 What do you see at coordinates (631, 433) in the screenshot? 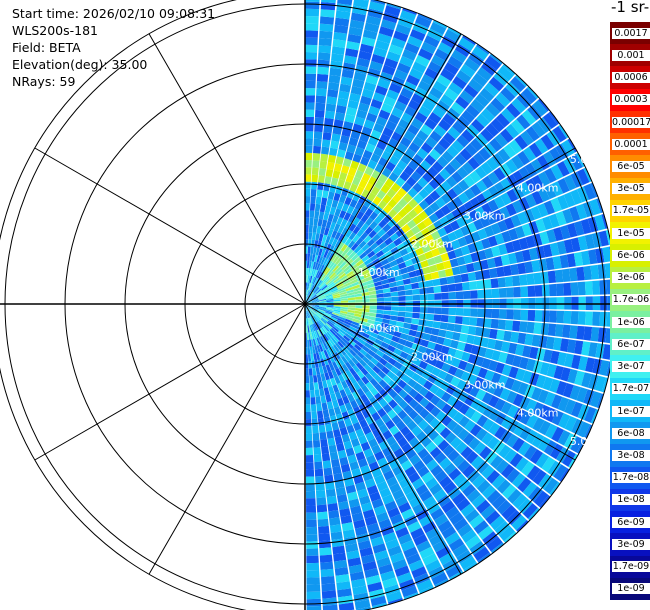
I see `colorbar-tick-label: 6e-08` at bounding box center [631, 433].